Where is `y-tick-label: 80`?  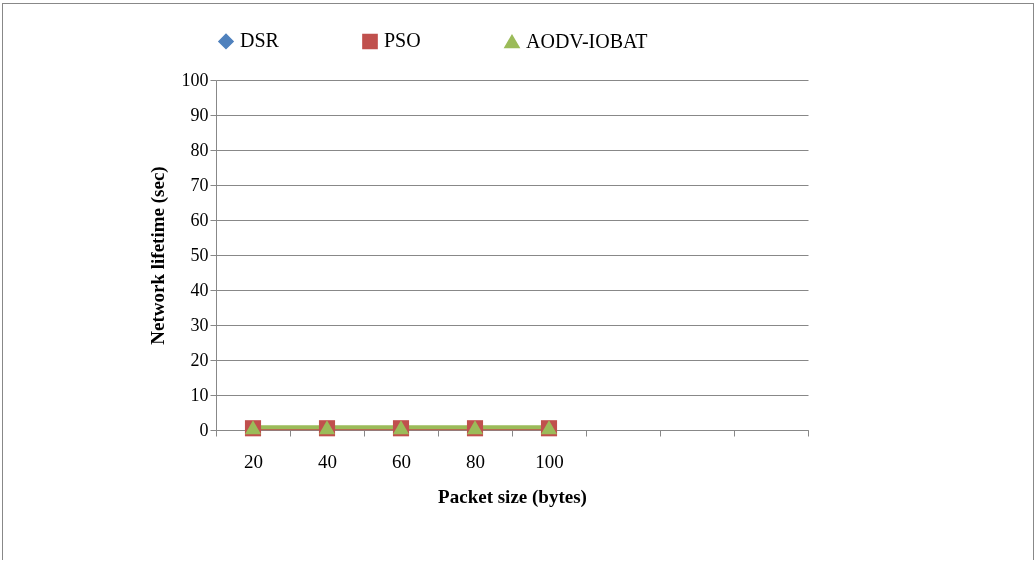
y-tick-label: 80 is located at coordinates (199, 149).